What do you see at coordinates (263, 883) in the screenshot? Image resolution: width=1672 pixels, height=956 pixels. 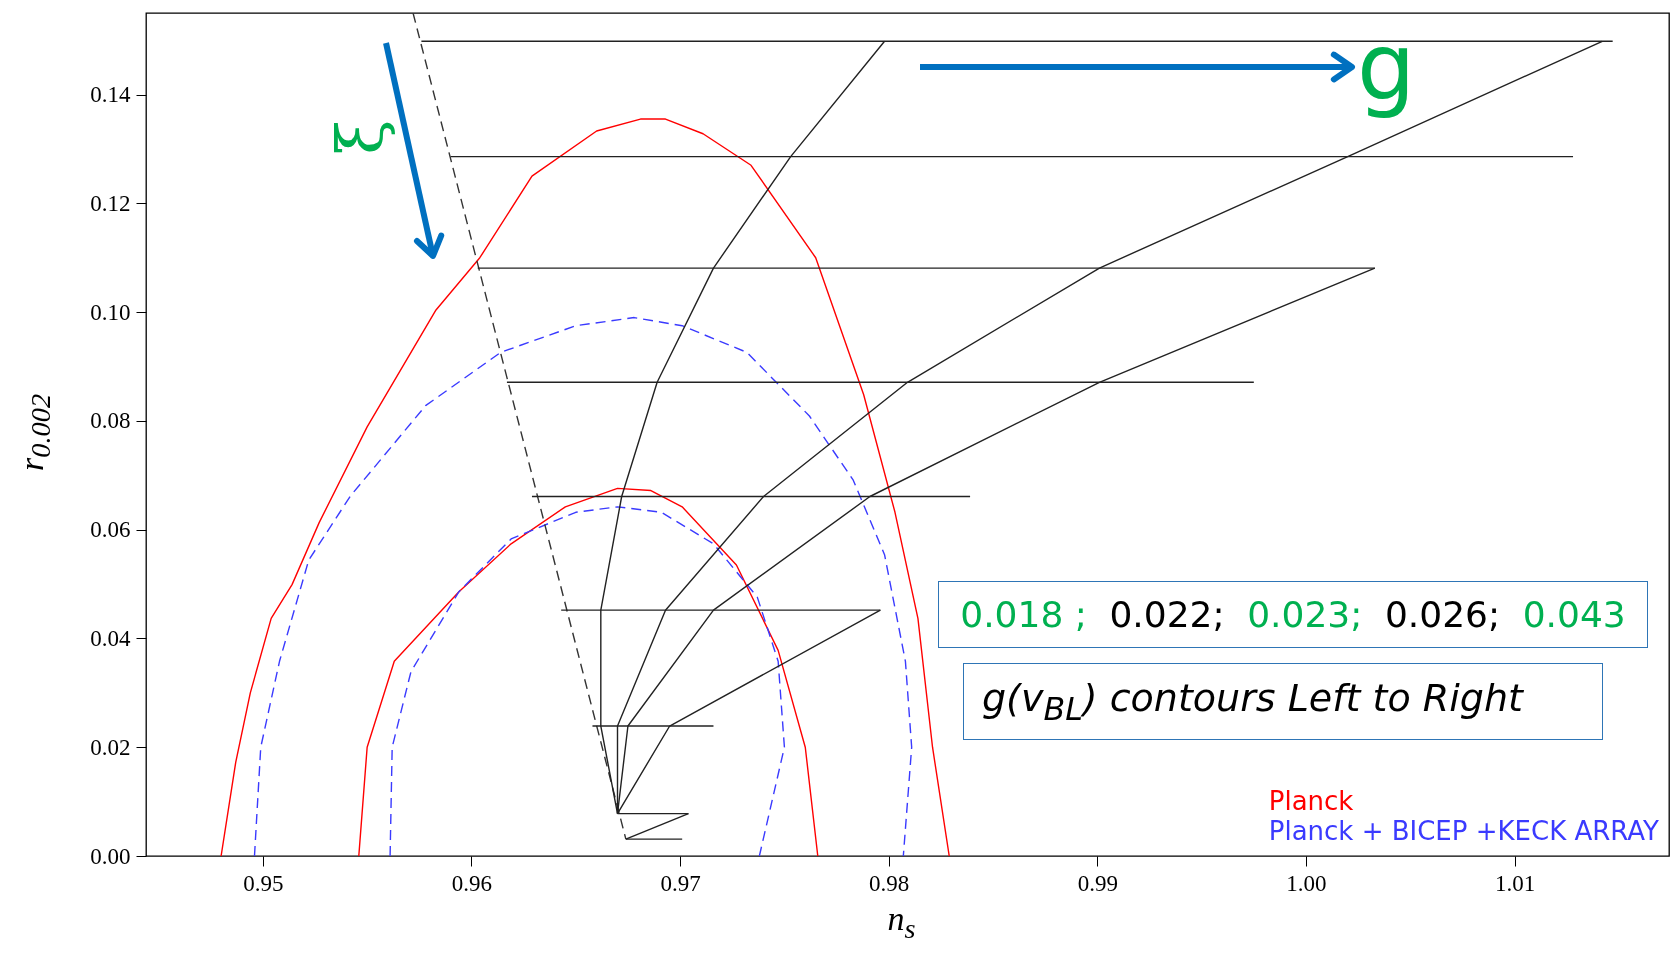 I see `x-tick-label: 0.95` at bounding box center [263, 883].